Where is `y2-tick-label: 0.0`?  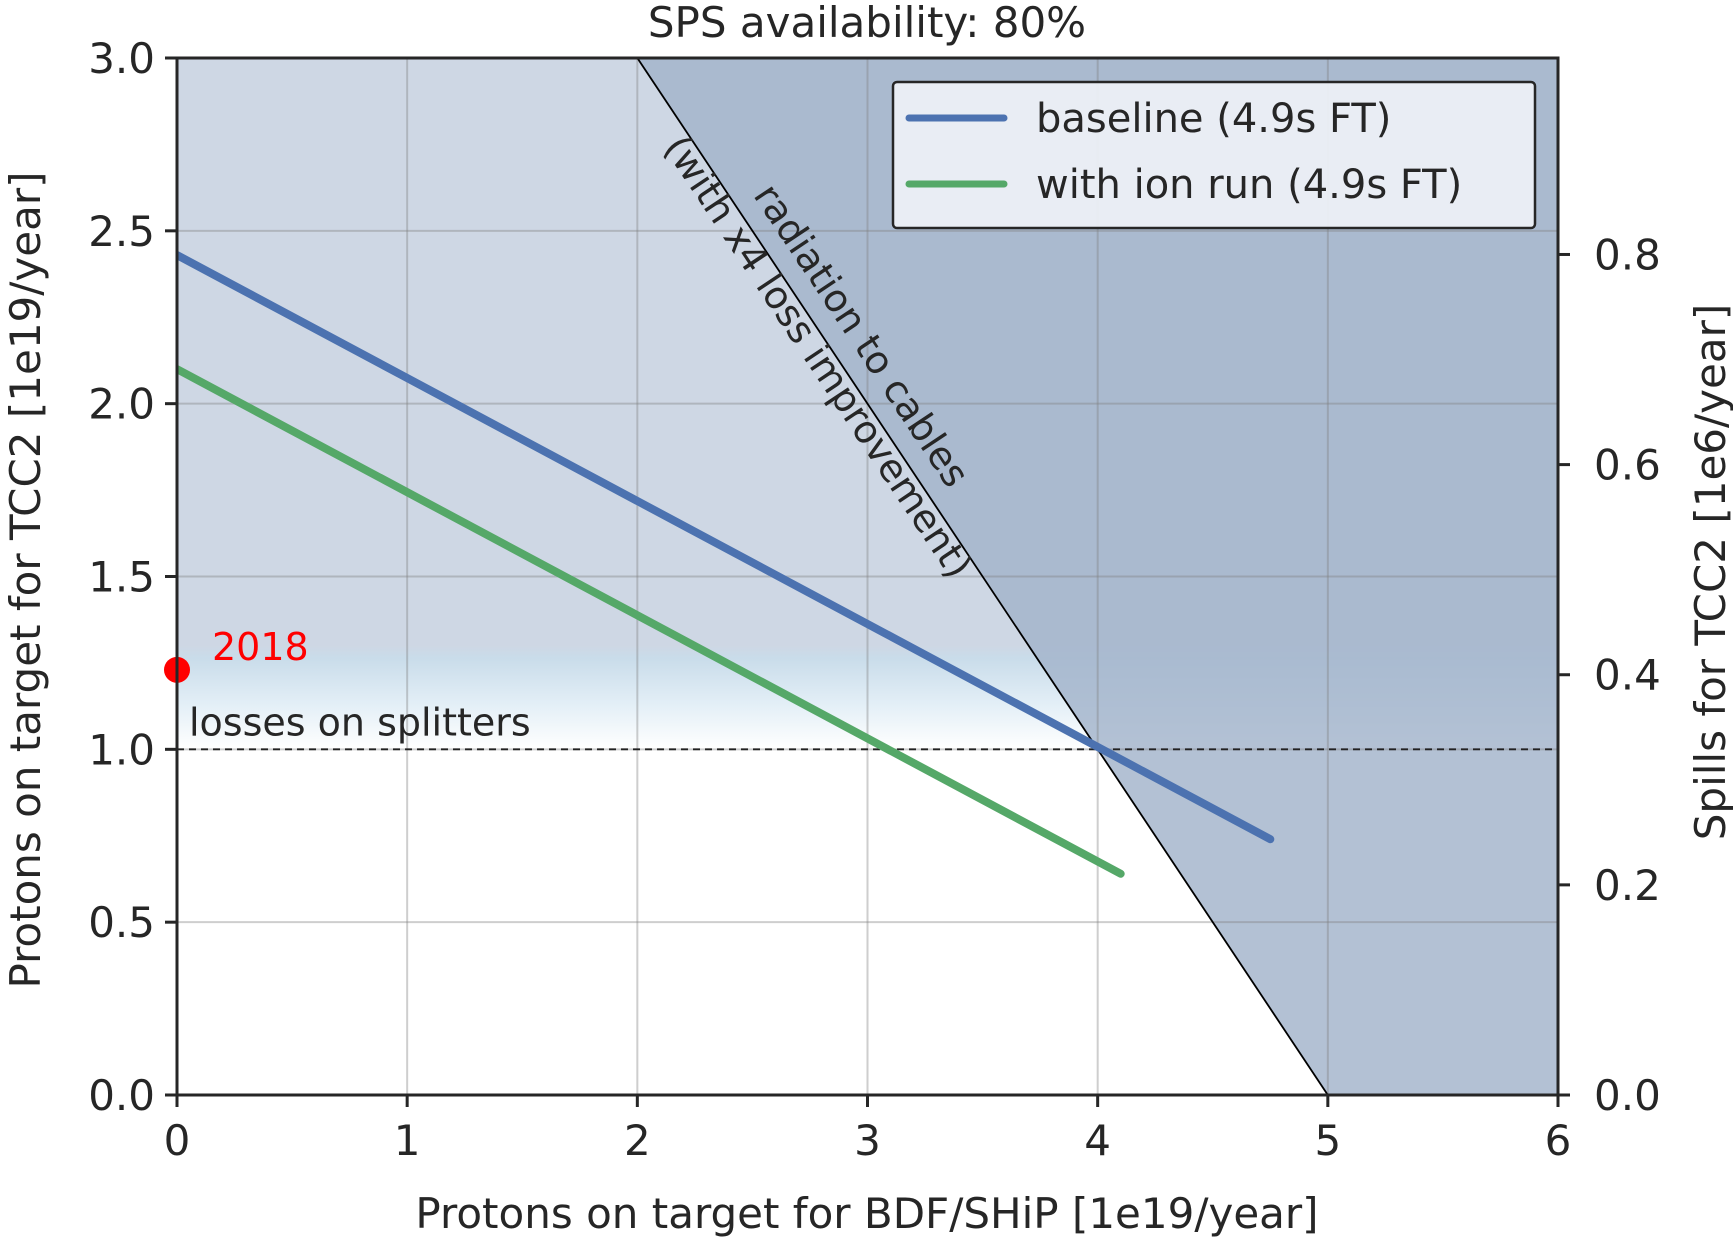 y2-tick-label: 0.0 is located at coordinates (1627, 1095).